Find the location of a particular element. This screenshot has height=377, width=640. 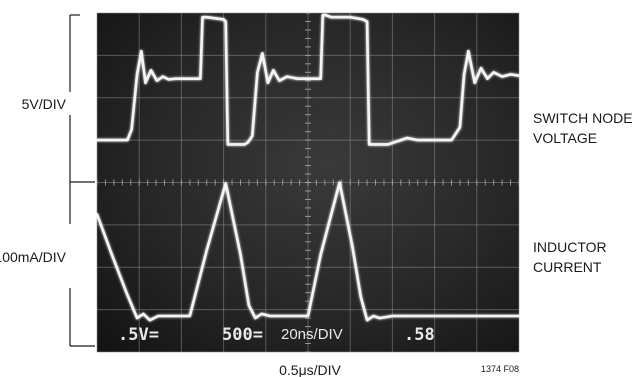

current-scale-label: 100mA/DIV is located at coordinates (33, 257).